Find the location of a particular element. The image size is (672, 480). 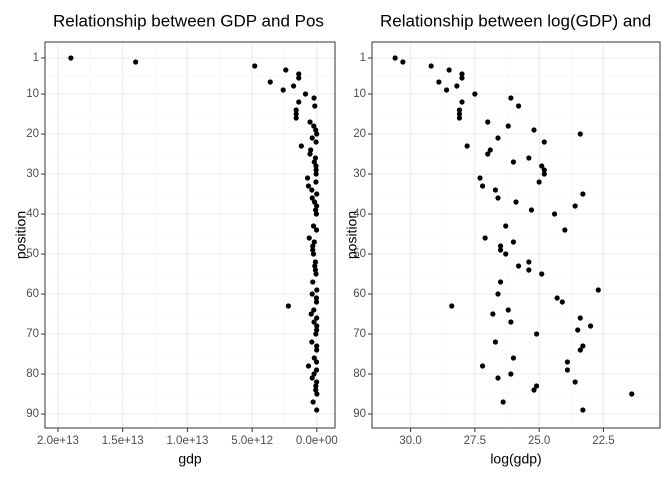

y-tick-label: 40 is located at coordinates (359, 214).